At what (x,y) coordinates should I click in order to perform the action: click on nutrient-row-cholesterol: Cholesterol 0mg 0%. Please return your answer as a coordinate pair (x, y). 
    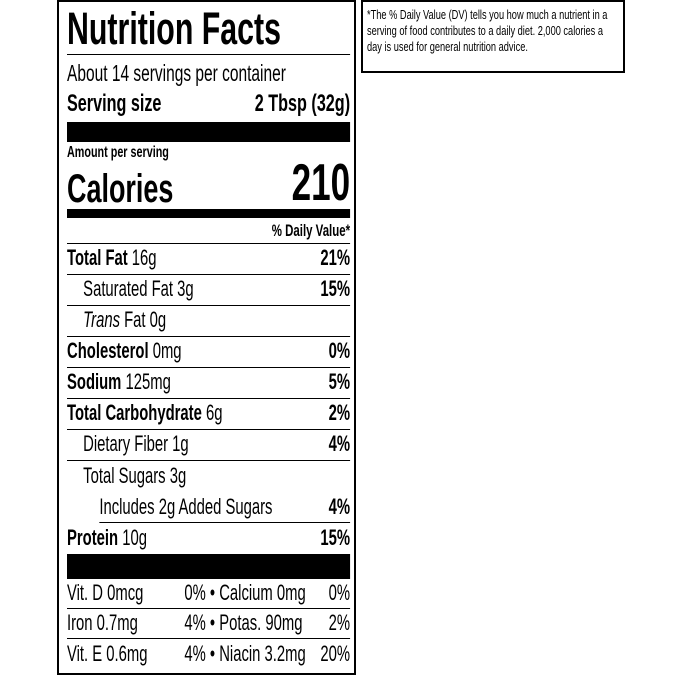
    Looking at the image, I should click on (209, 352).